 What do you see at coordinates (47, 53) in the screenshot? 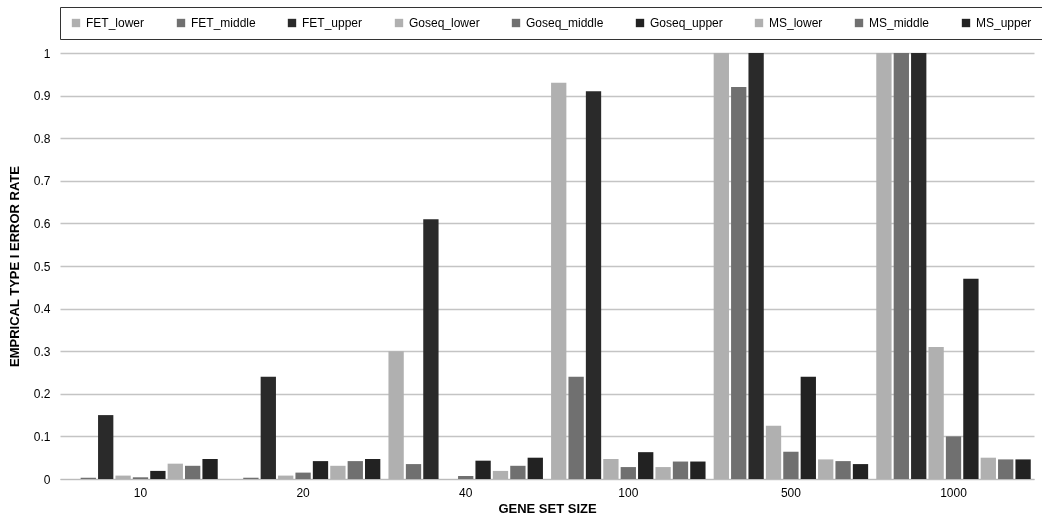
I see `y-tick-label: 1` at bounding box center [47, 53].